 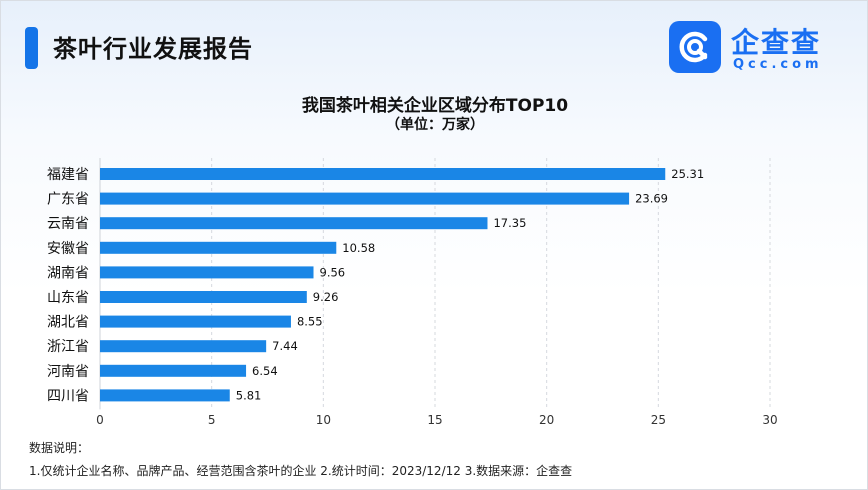 What do you see at coordinates (31, 48) in the screenshot?
I see `title-accent-bar` at bounding box center [31, 48].